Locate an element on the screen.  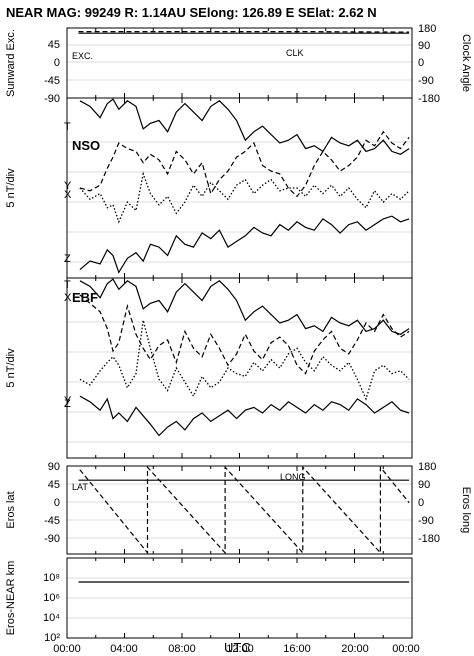
tick-lat-2: 45 is located at coordinates (54, 485).